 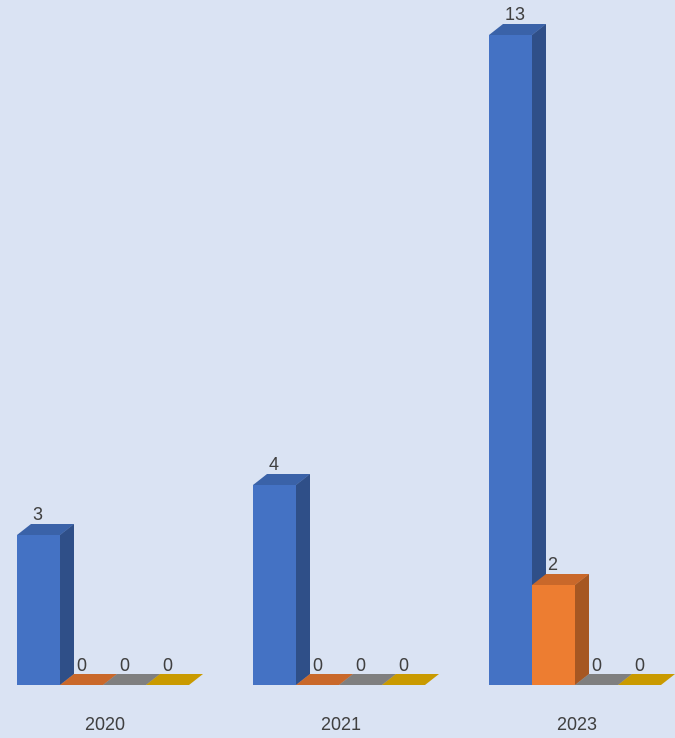 I want to click on data-label-2021-s1: 4, so click(x=274, y=464).